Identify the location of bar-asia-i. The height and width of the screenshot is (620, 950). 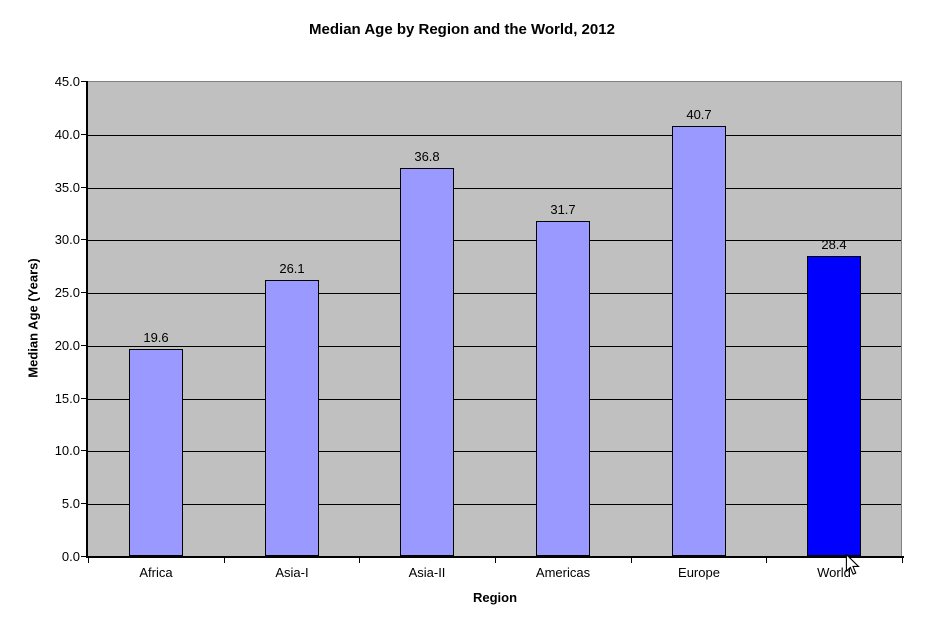
(292, 418).